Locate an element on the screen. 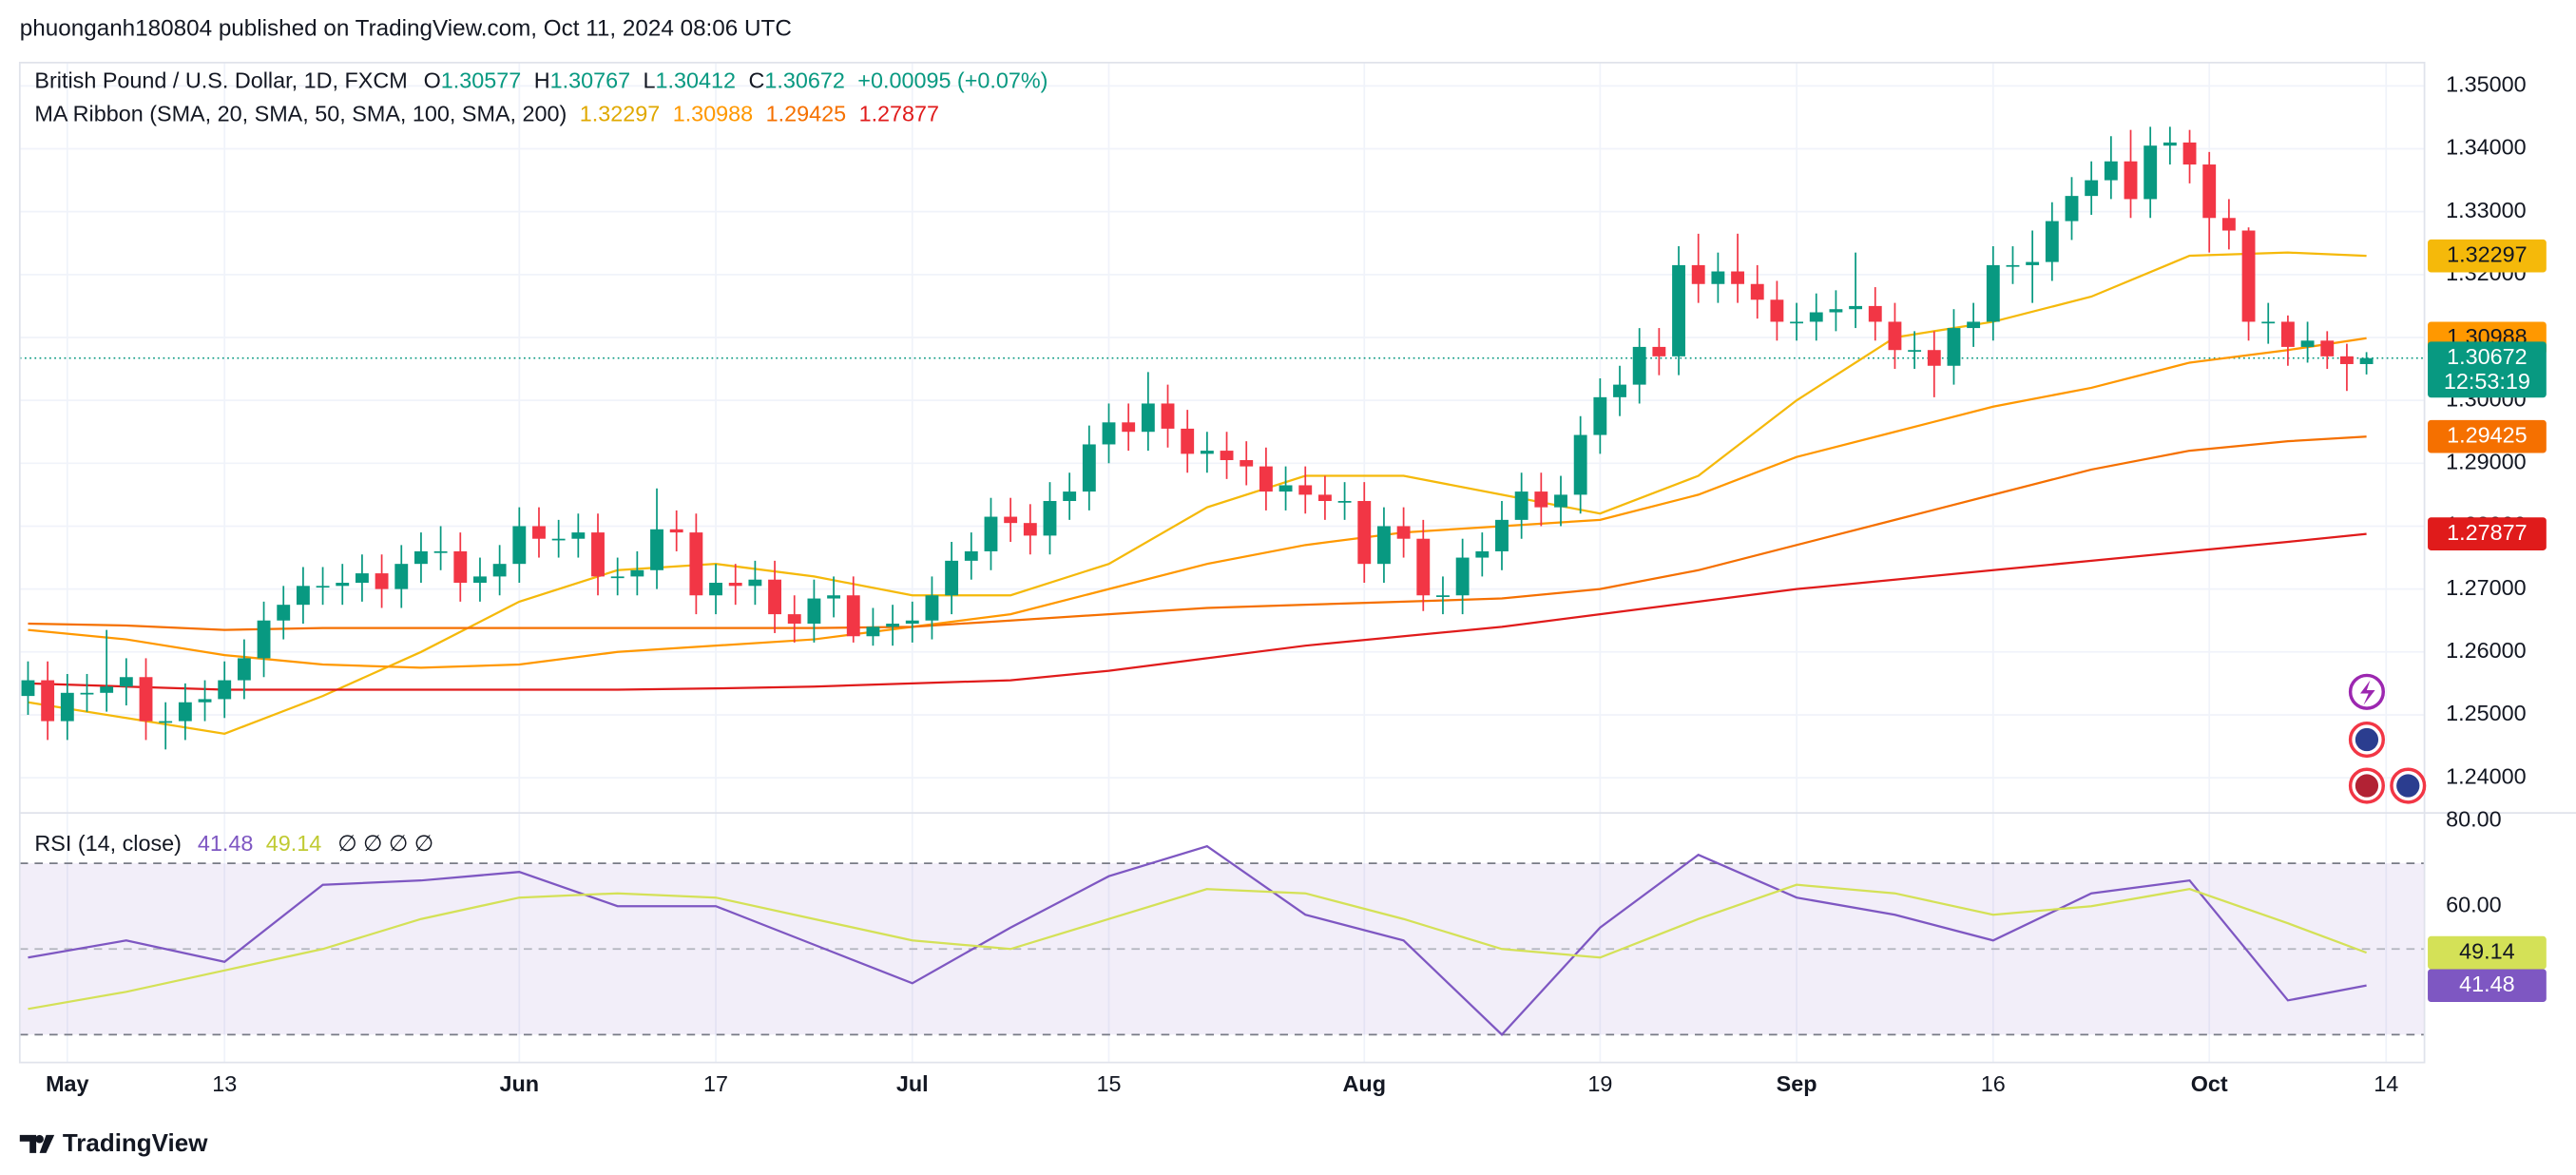 The width and height of the screenshot is (2576, 1175). price-badge-label: 1.30672 is located at coordinates (2488, 356).